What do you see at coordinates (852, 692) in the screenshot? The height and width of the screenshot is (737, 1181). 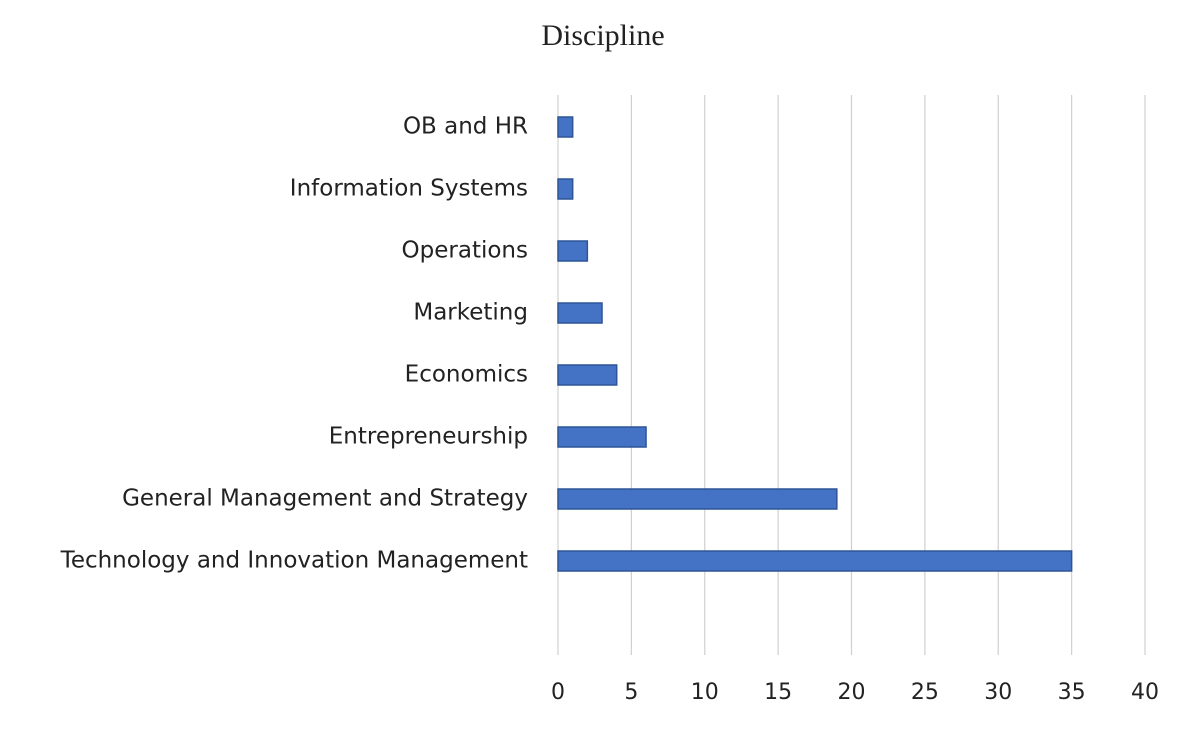 I see `x-tick-label: 20` at bounding box center [852, 692].